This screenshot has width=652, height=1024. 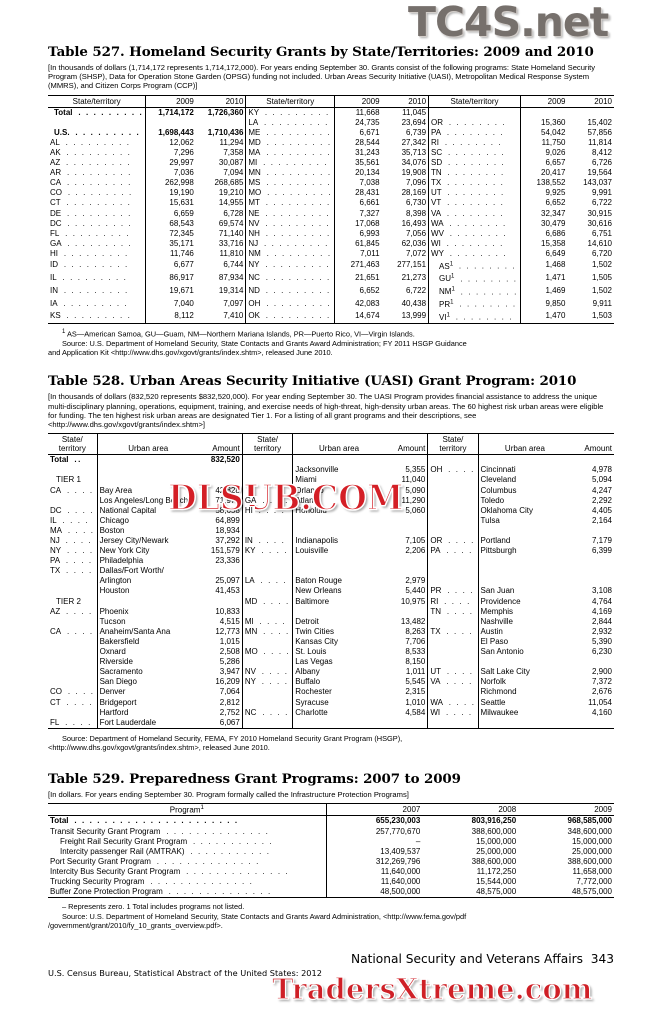 I want to click on value-2007: 655,230,003, so click(x=374, y=821).